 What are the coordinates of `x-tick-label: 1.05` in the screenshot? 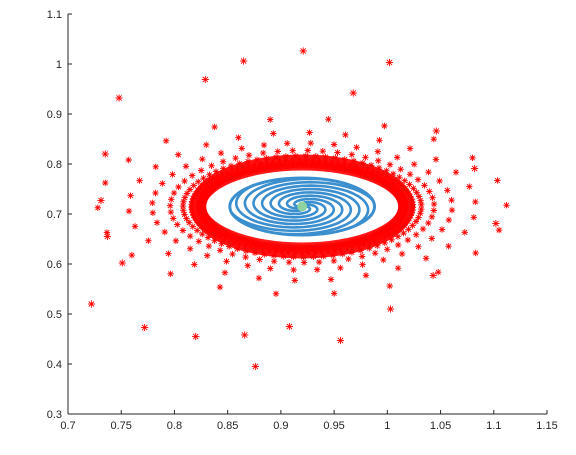 It's located at (440, 426).